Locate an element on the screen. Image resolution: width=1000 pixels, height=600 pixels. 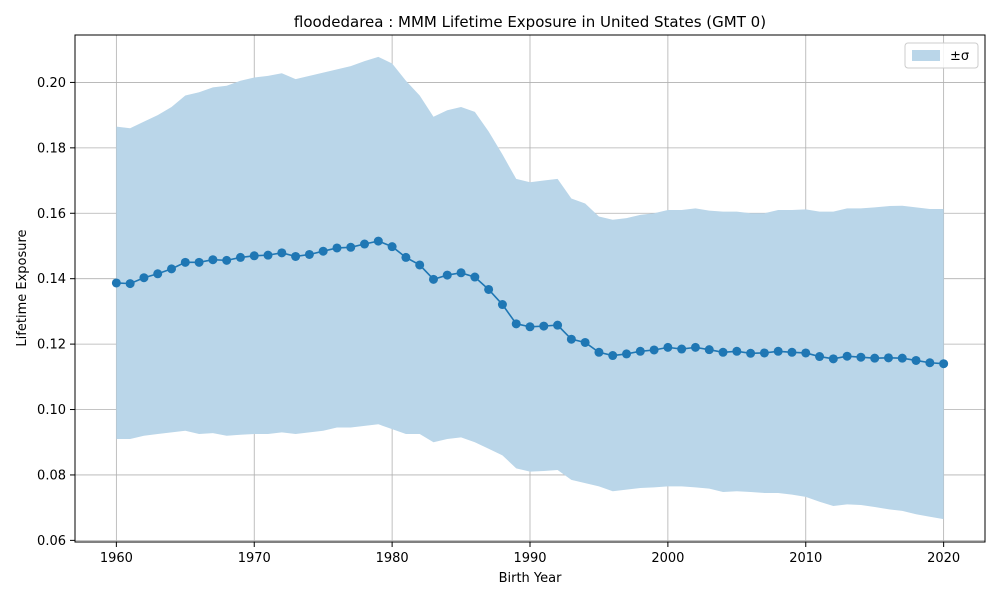
y-tick-label: 0.10 is located at coordinates (51, 410).